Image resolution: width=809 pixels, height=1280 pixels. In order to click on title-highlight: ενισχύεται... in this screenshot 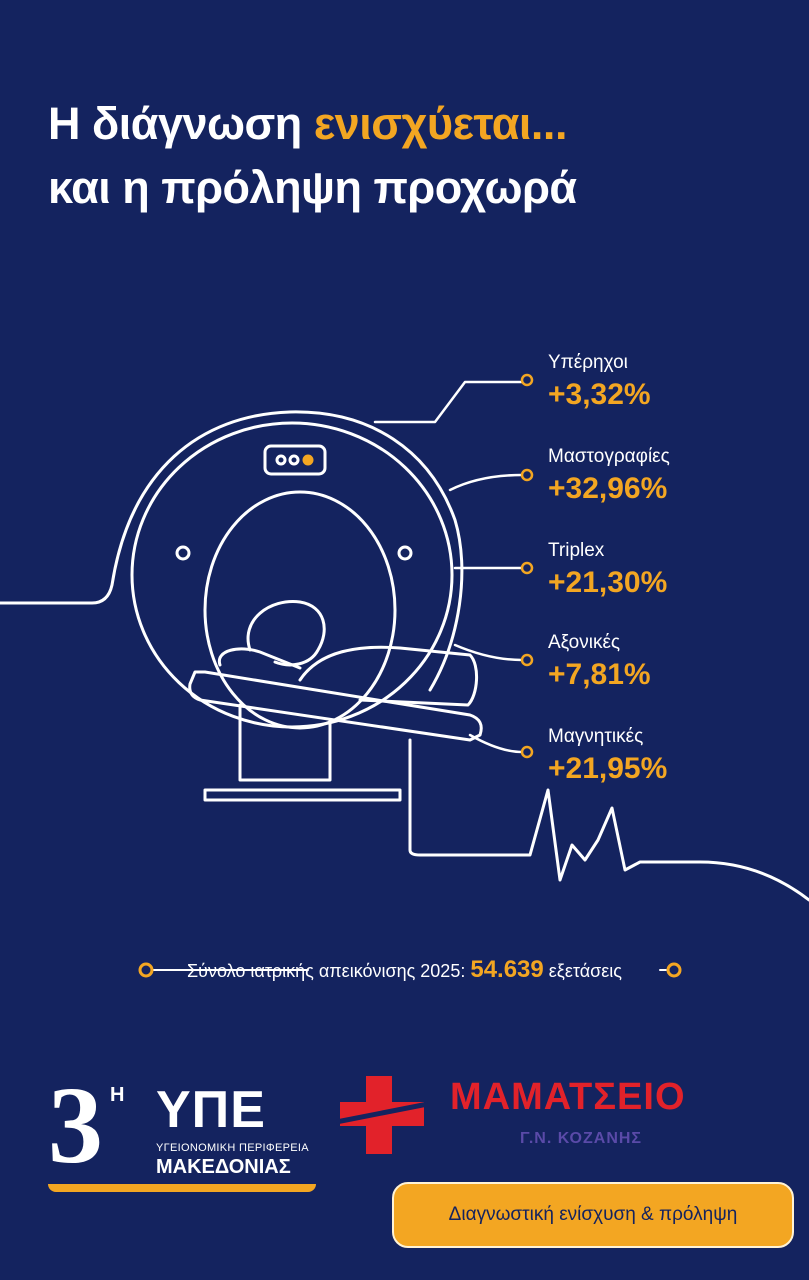, I will do `click(440, 123)`.